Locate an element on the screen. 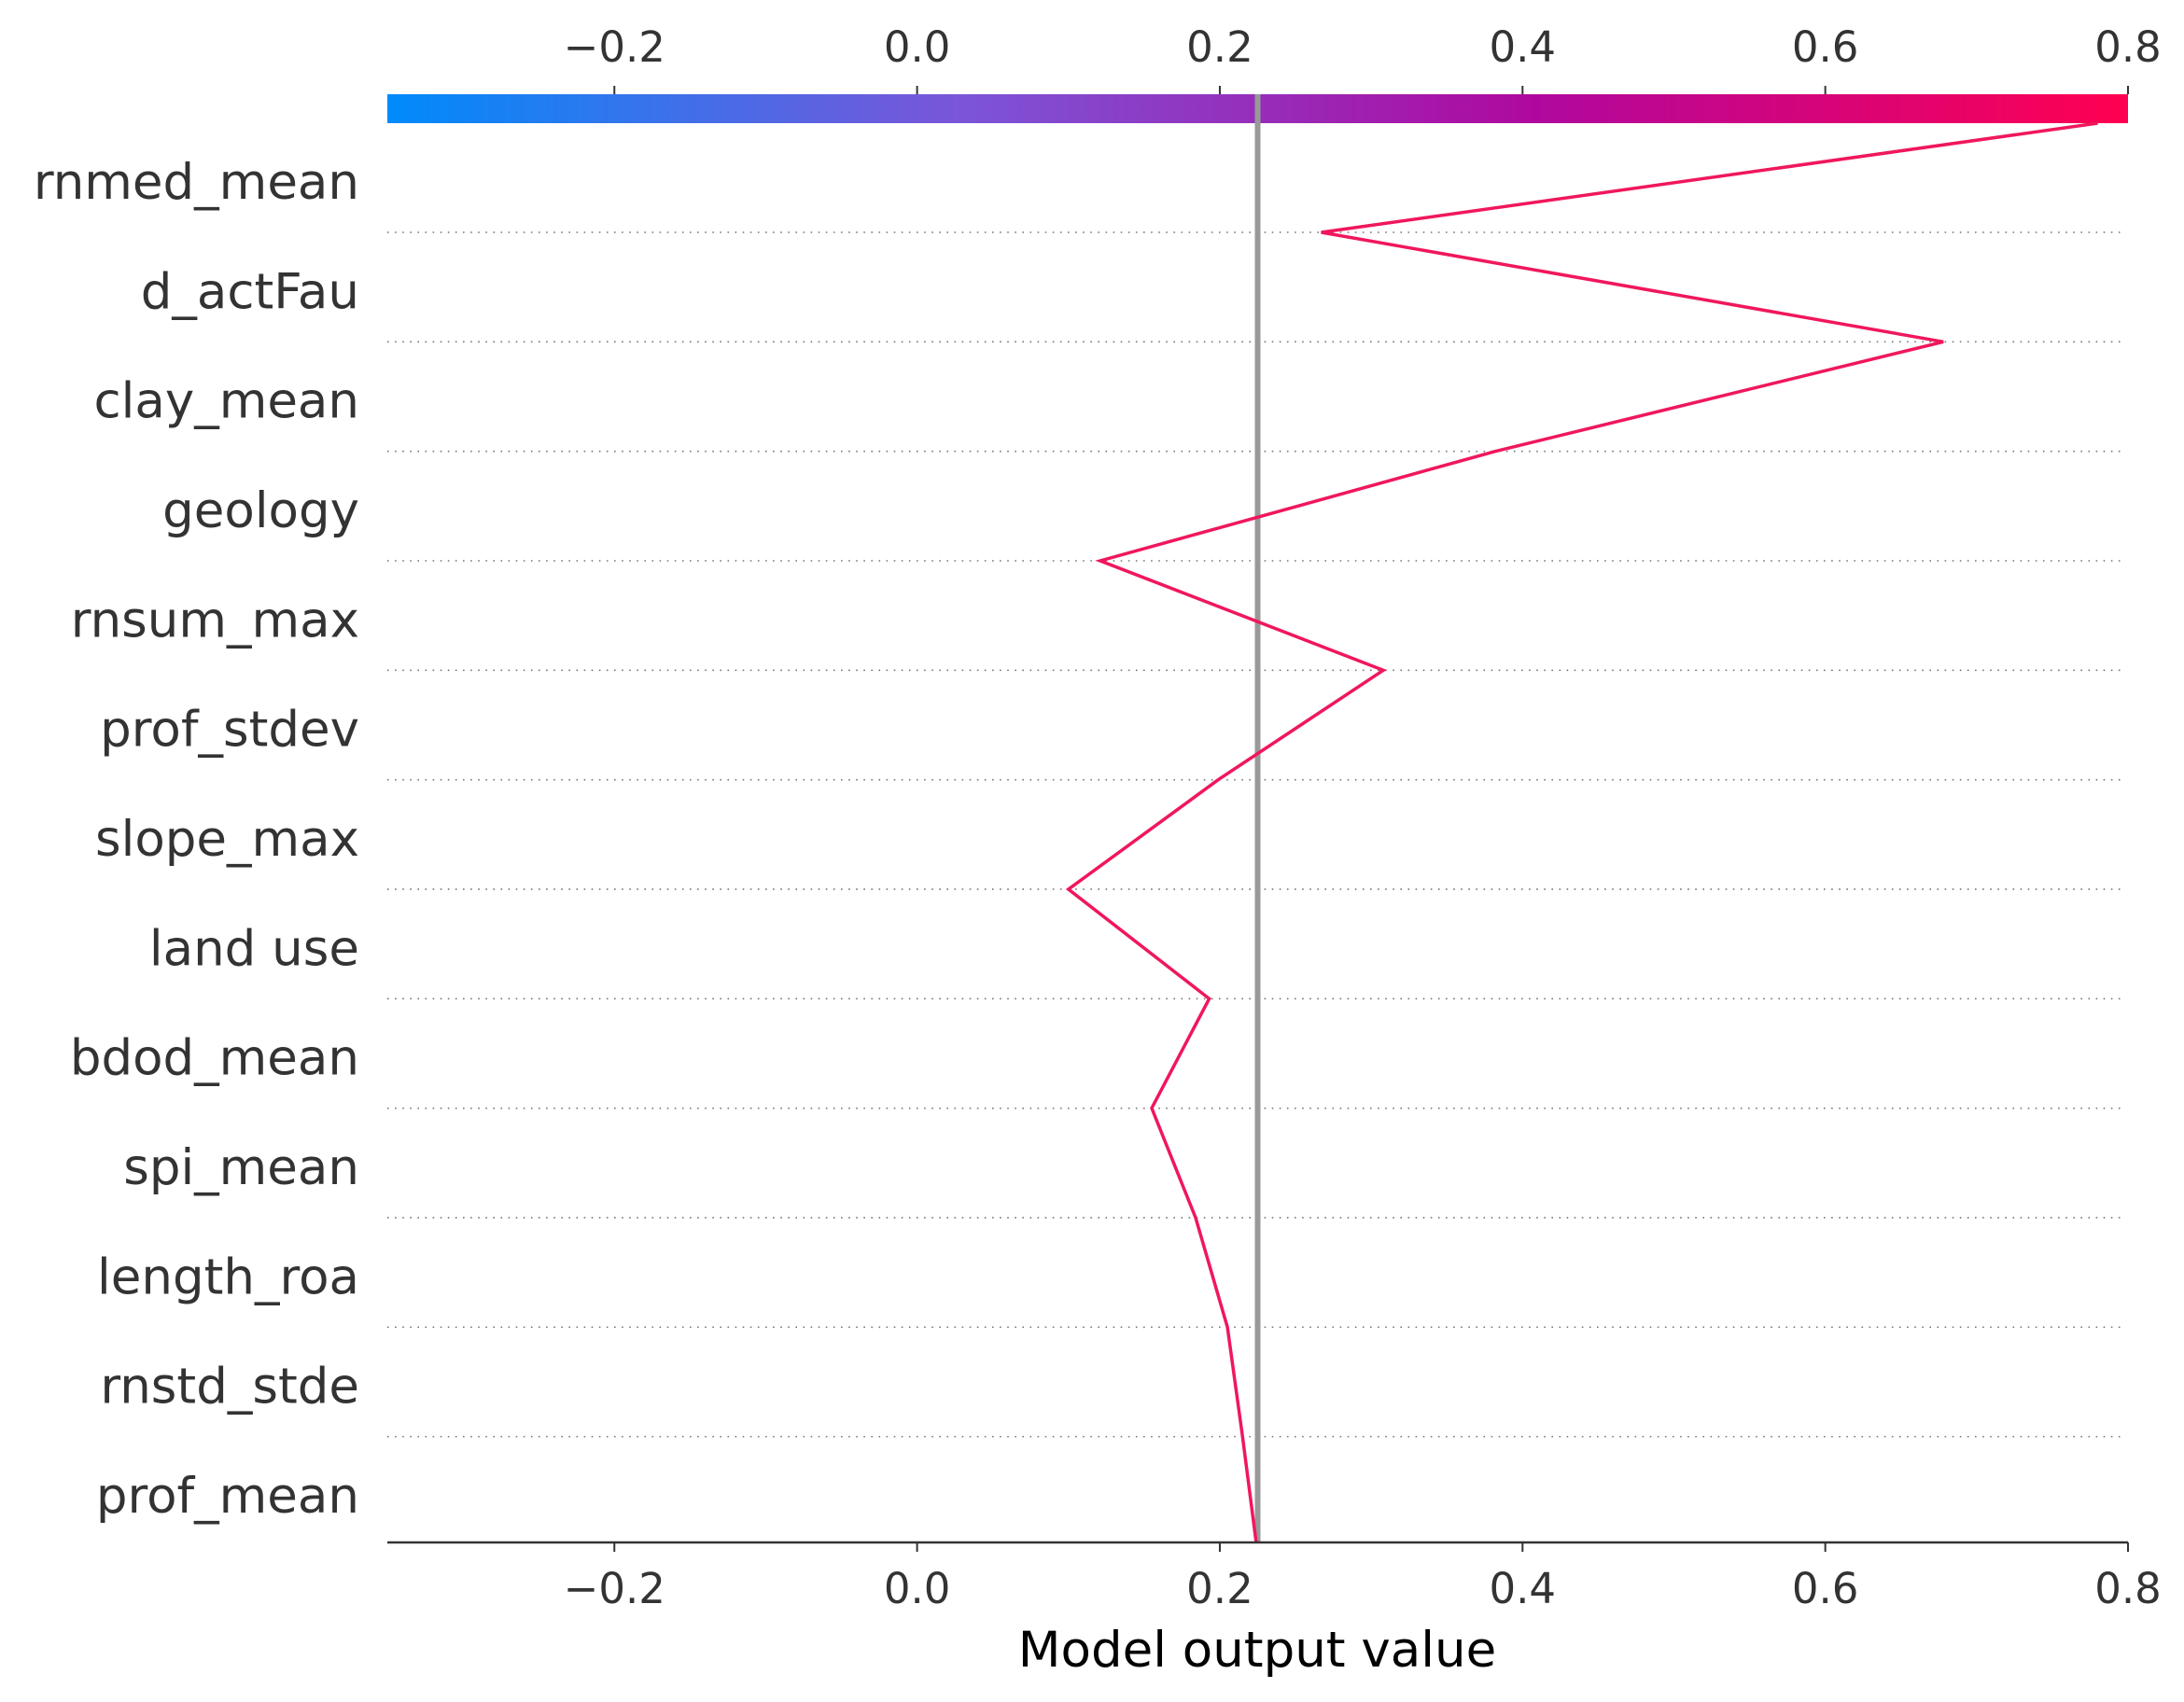  bottom-tick-label: 0.0 is located at coordinates (917, 1588).